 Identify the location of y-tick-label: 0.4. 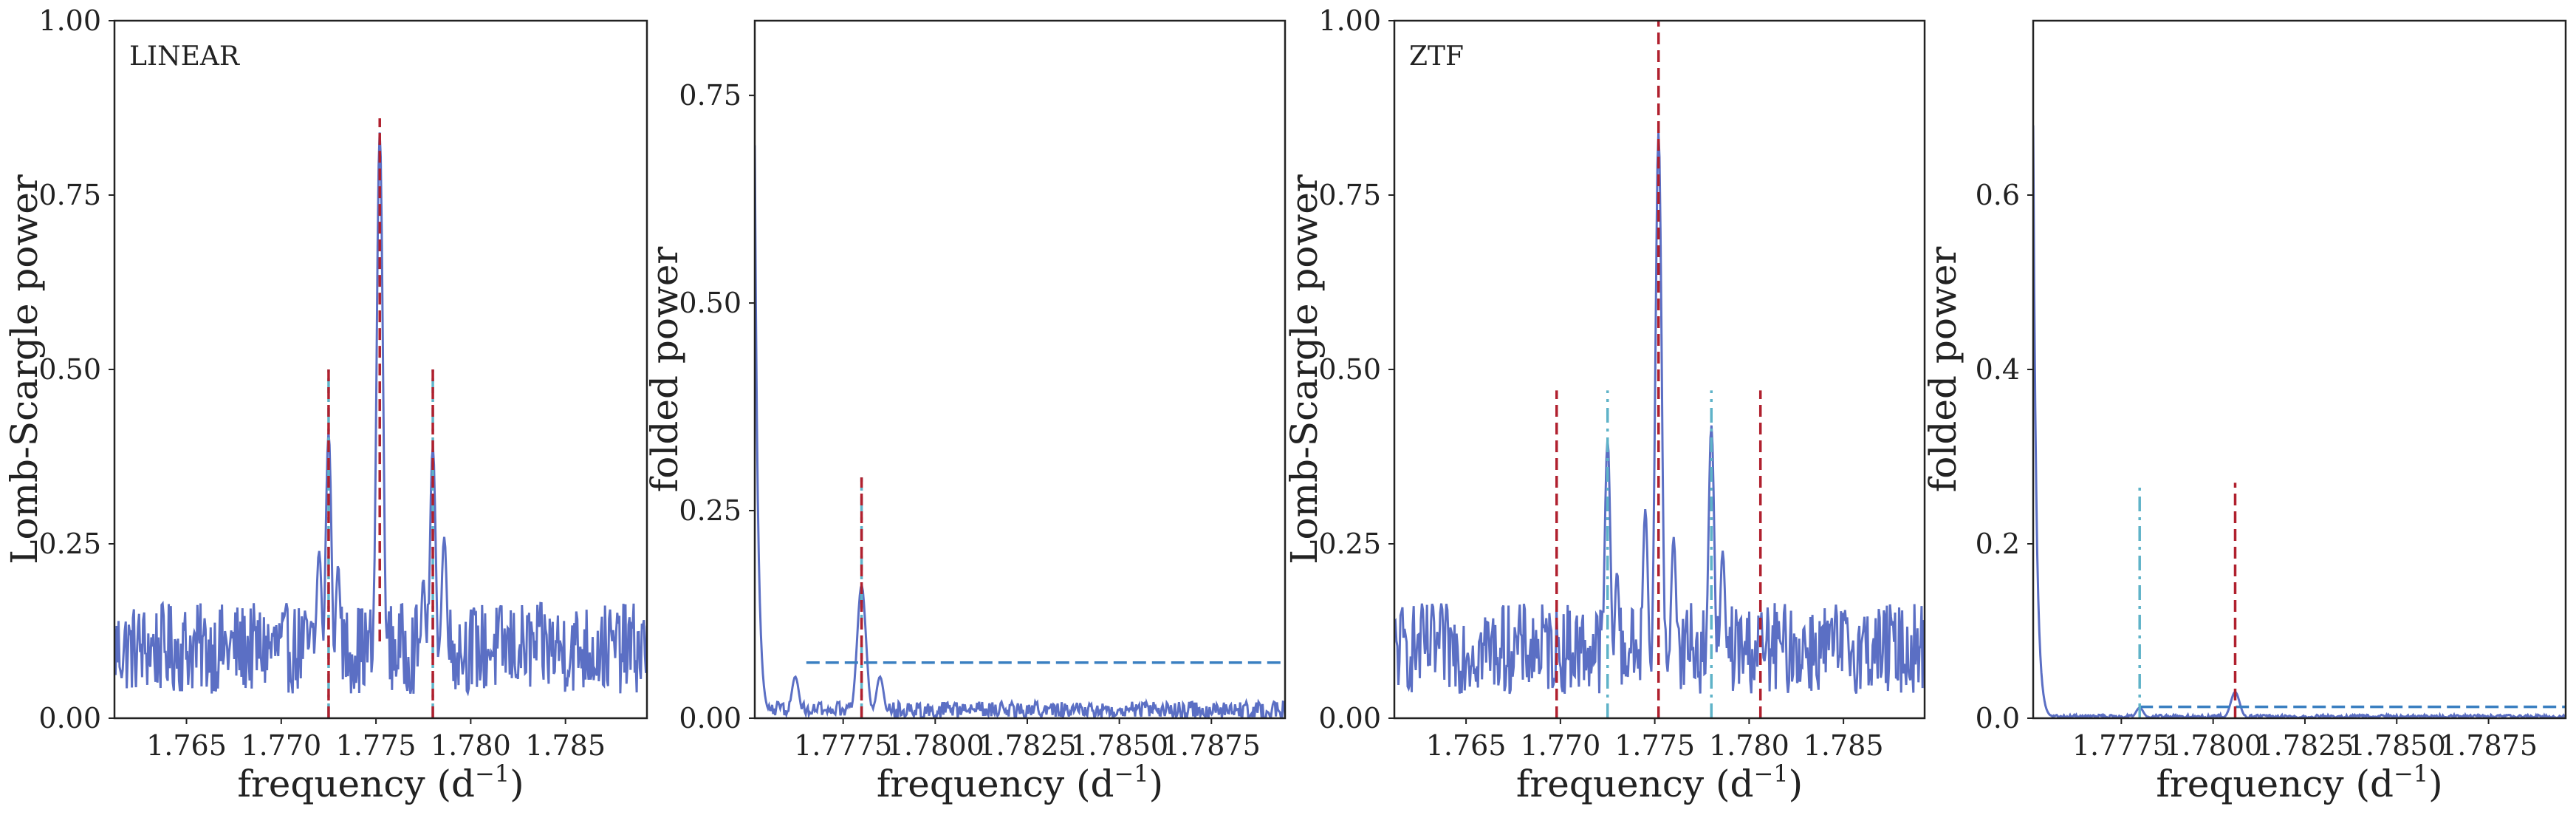
(1998, 369).